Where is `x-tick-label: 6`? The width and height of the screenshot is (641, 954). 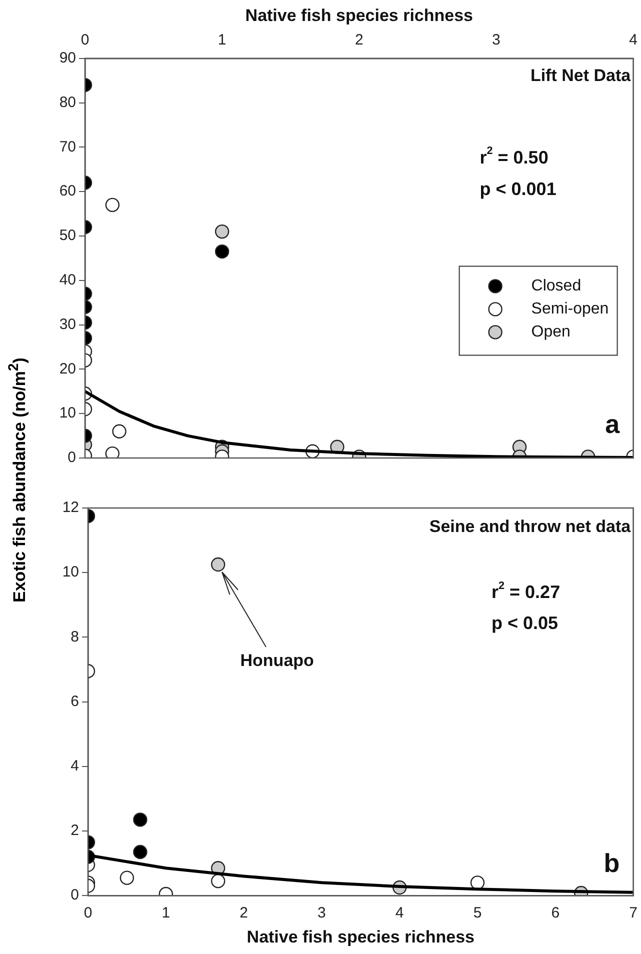
x-tick-label: 6 is located at coordinates (555, 913).